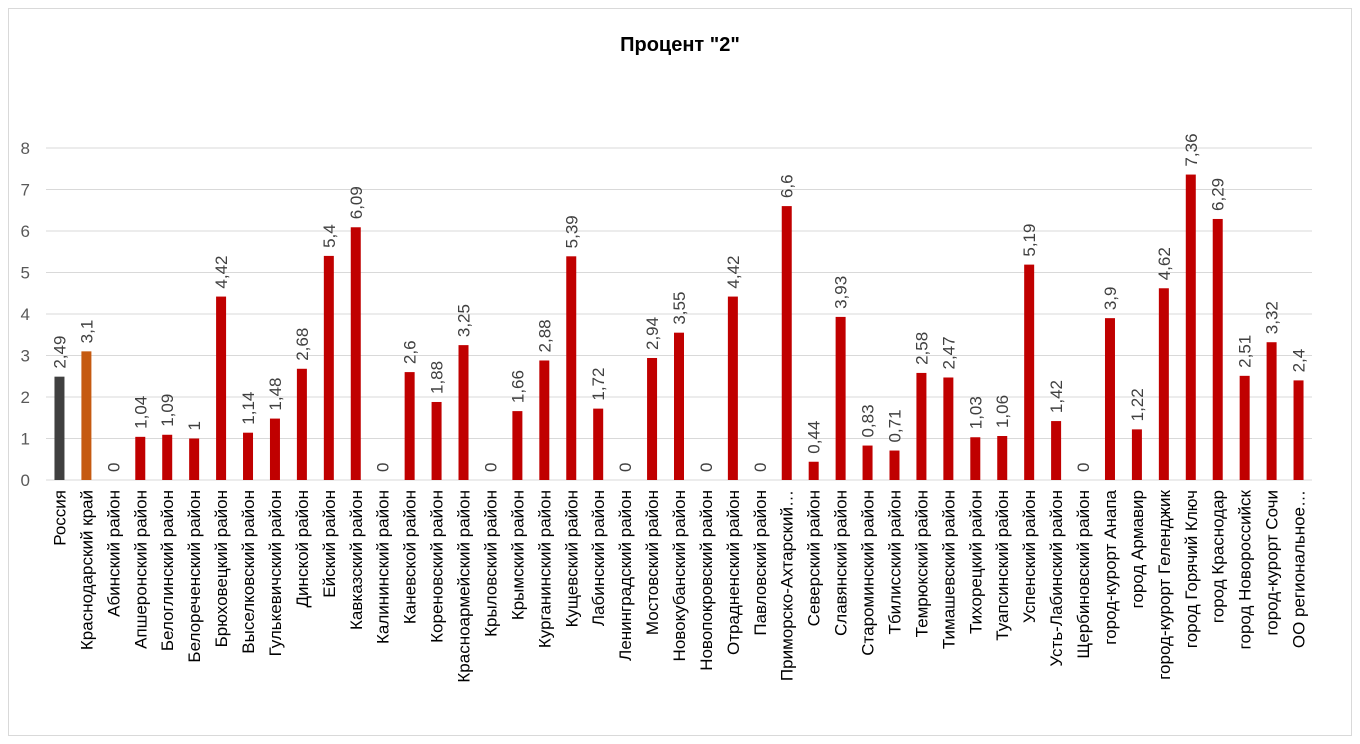  What do you see at coordinates (652, 562) in the screenshot?
I see `category-label: Мостовский район` at bounding box center [652, 562].